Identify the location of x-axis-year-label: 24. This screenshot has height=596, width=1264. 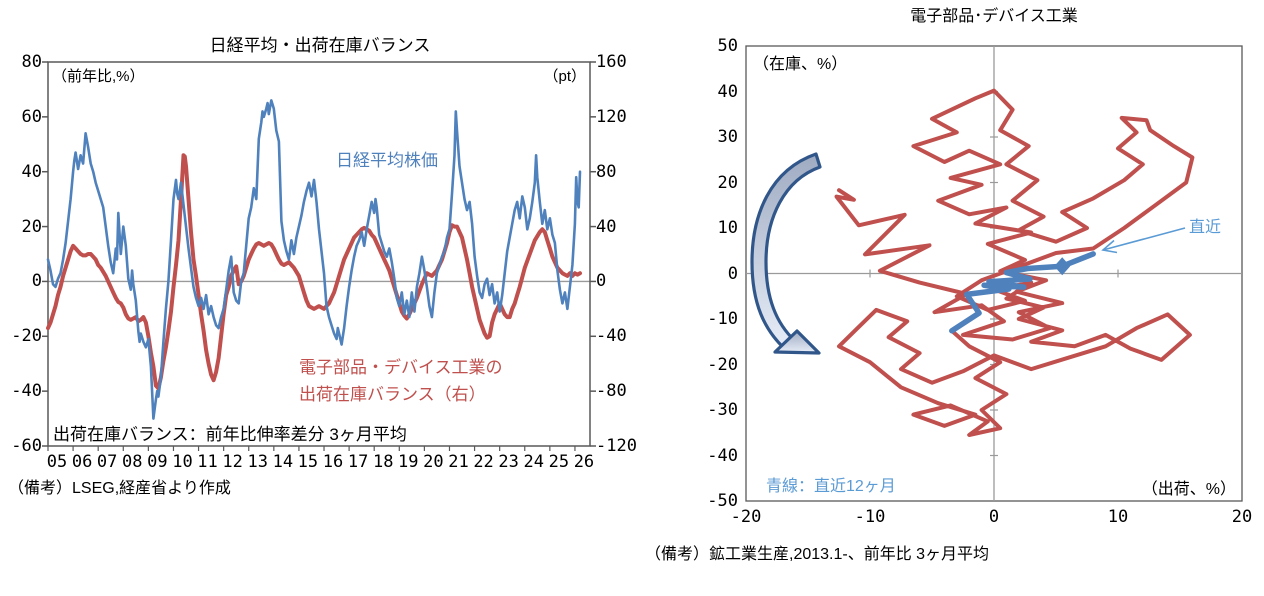
(533, 462).